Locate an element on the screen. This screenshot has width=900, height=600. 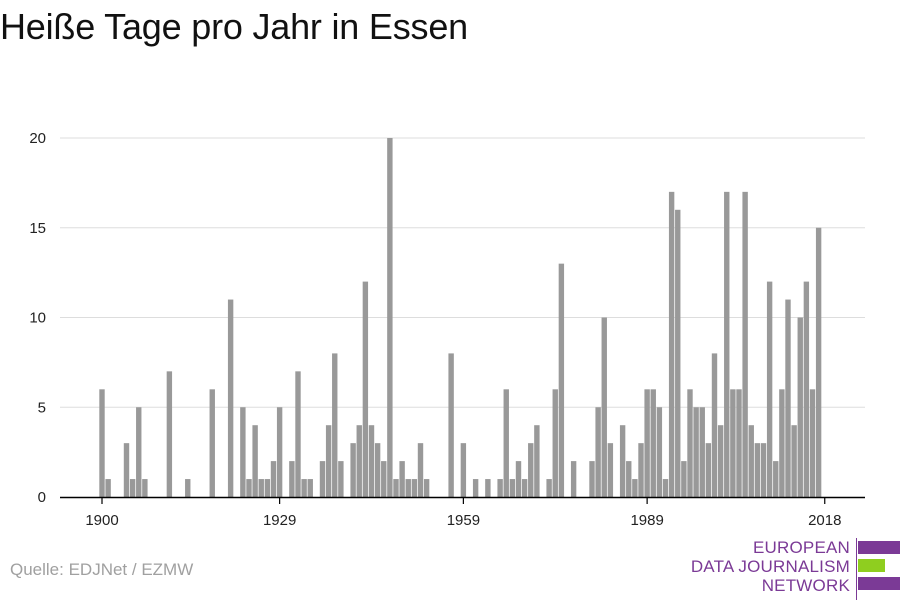
bar-1948 is located at coordinates (396, 488).